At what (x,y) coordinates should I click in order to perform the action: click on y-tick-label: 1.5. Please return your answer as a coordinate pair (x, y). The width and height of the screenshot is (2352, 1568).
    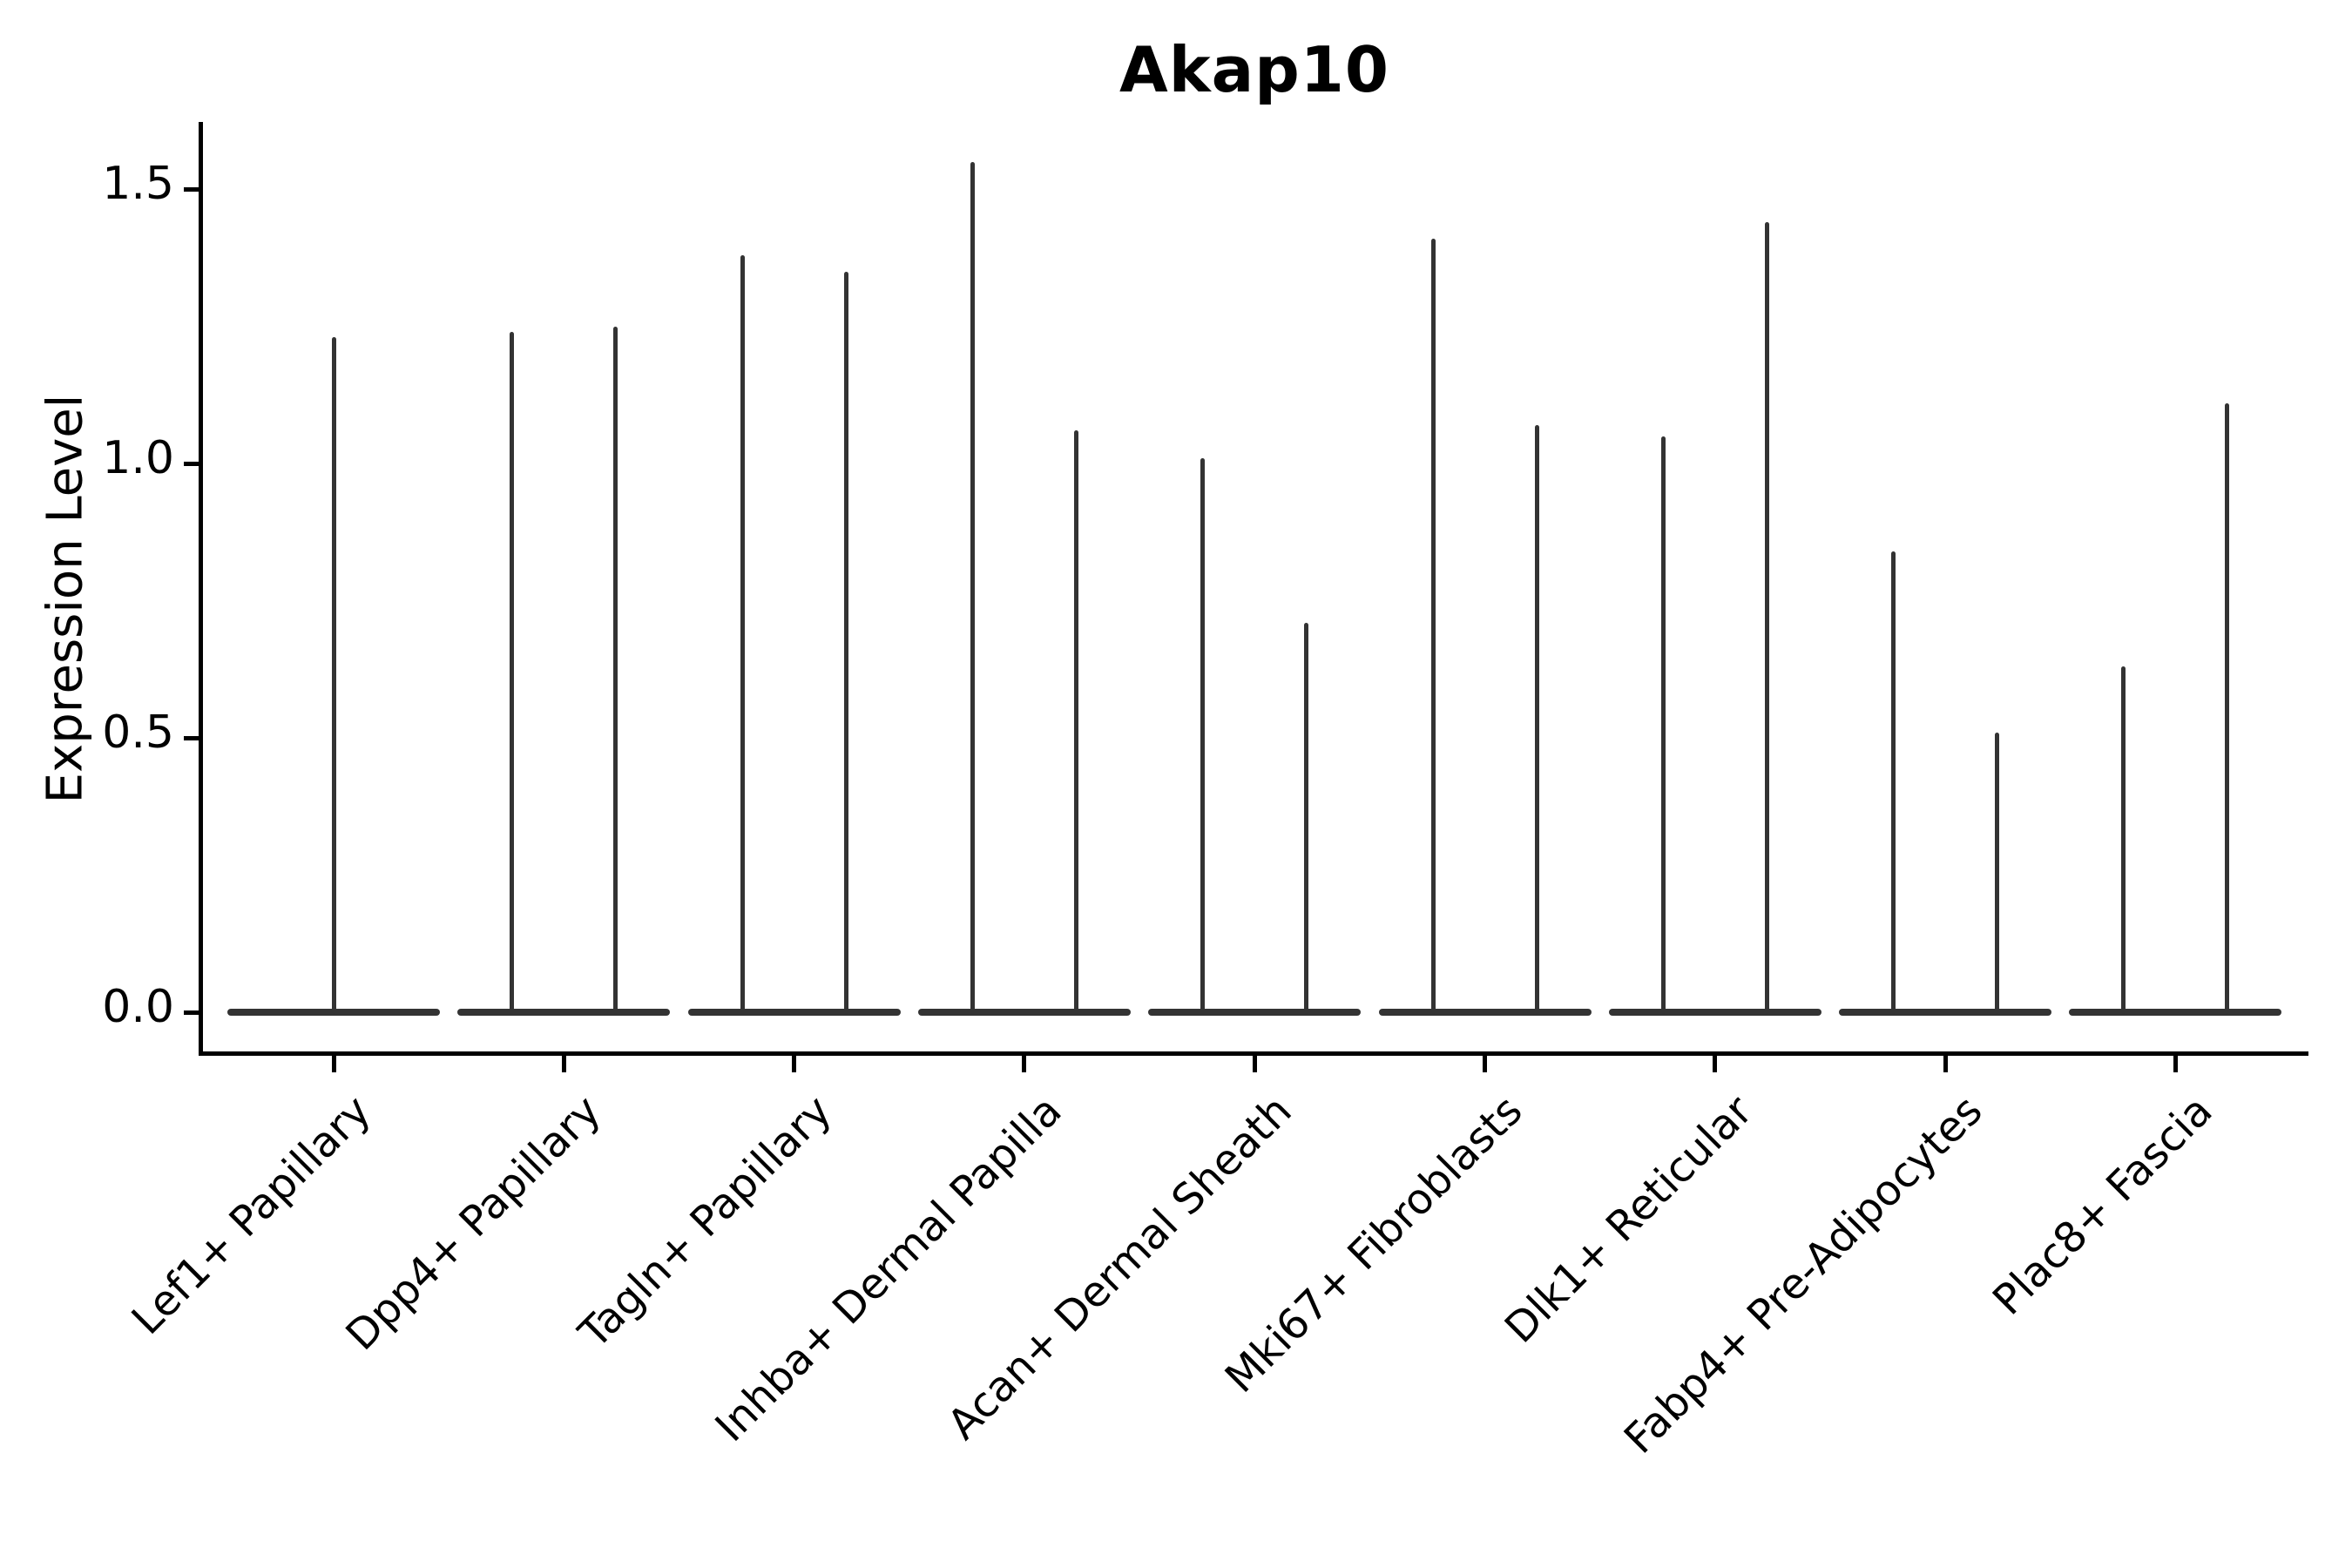
    Looking at the image, I should click on (138, 184).